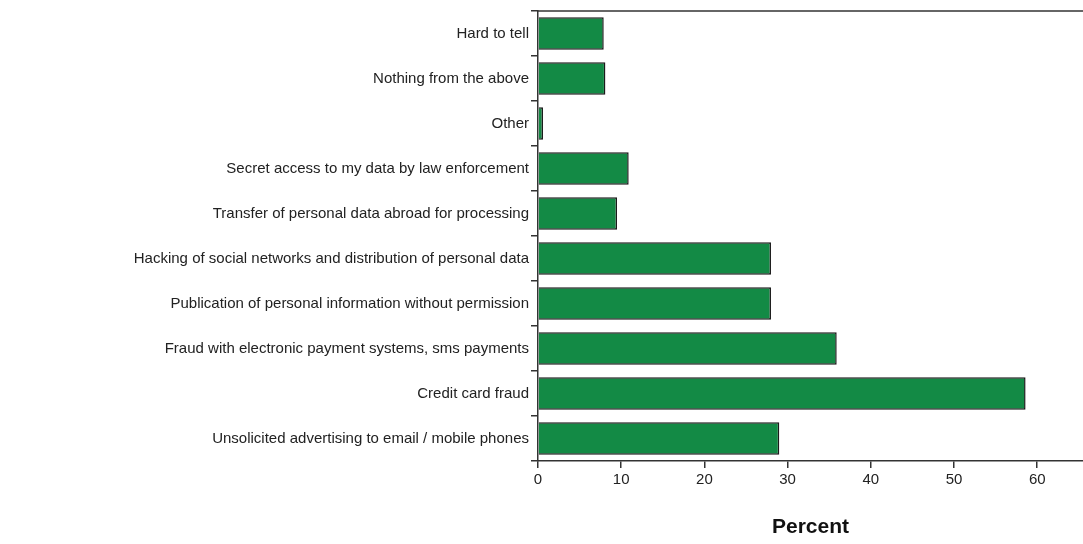  What do you see at coordinates (451, 77) in the screenshot?
I see `y-tick-label: Nothing from the above` at bounding box center [451, 77].